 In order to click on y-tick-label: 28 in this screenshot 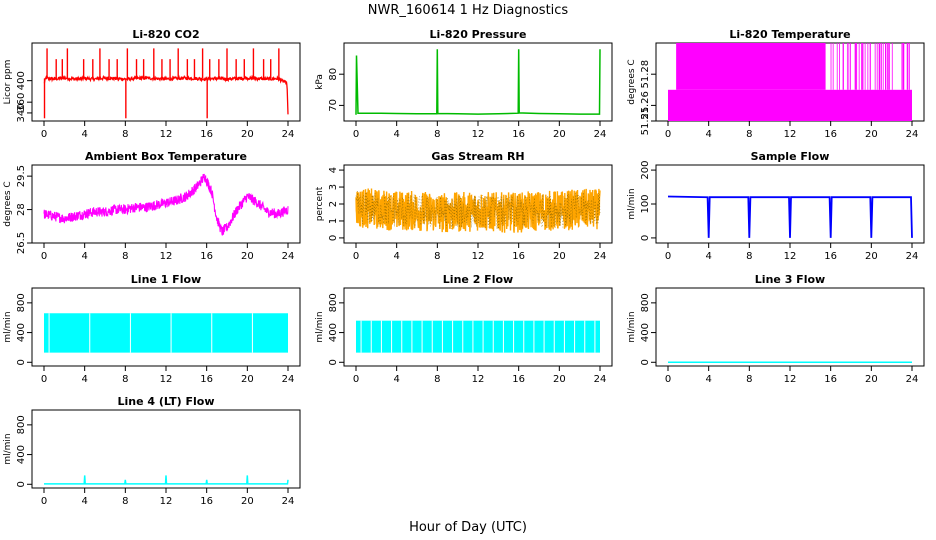, I will do `click(21, 209)`.